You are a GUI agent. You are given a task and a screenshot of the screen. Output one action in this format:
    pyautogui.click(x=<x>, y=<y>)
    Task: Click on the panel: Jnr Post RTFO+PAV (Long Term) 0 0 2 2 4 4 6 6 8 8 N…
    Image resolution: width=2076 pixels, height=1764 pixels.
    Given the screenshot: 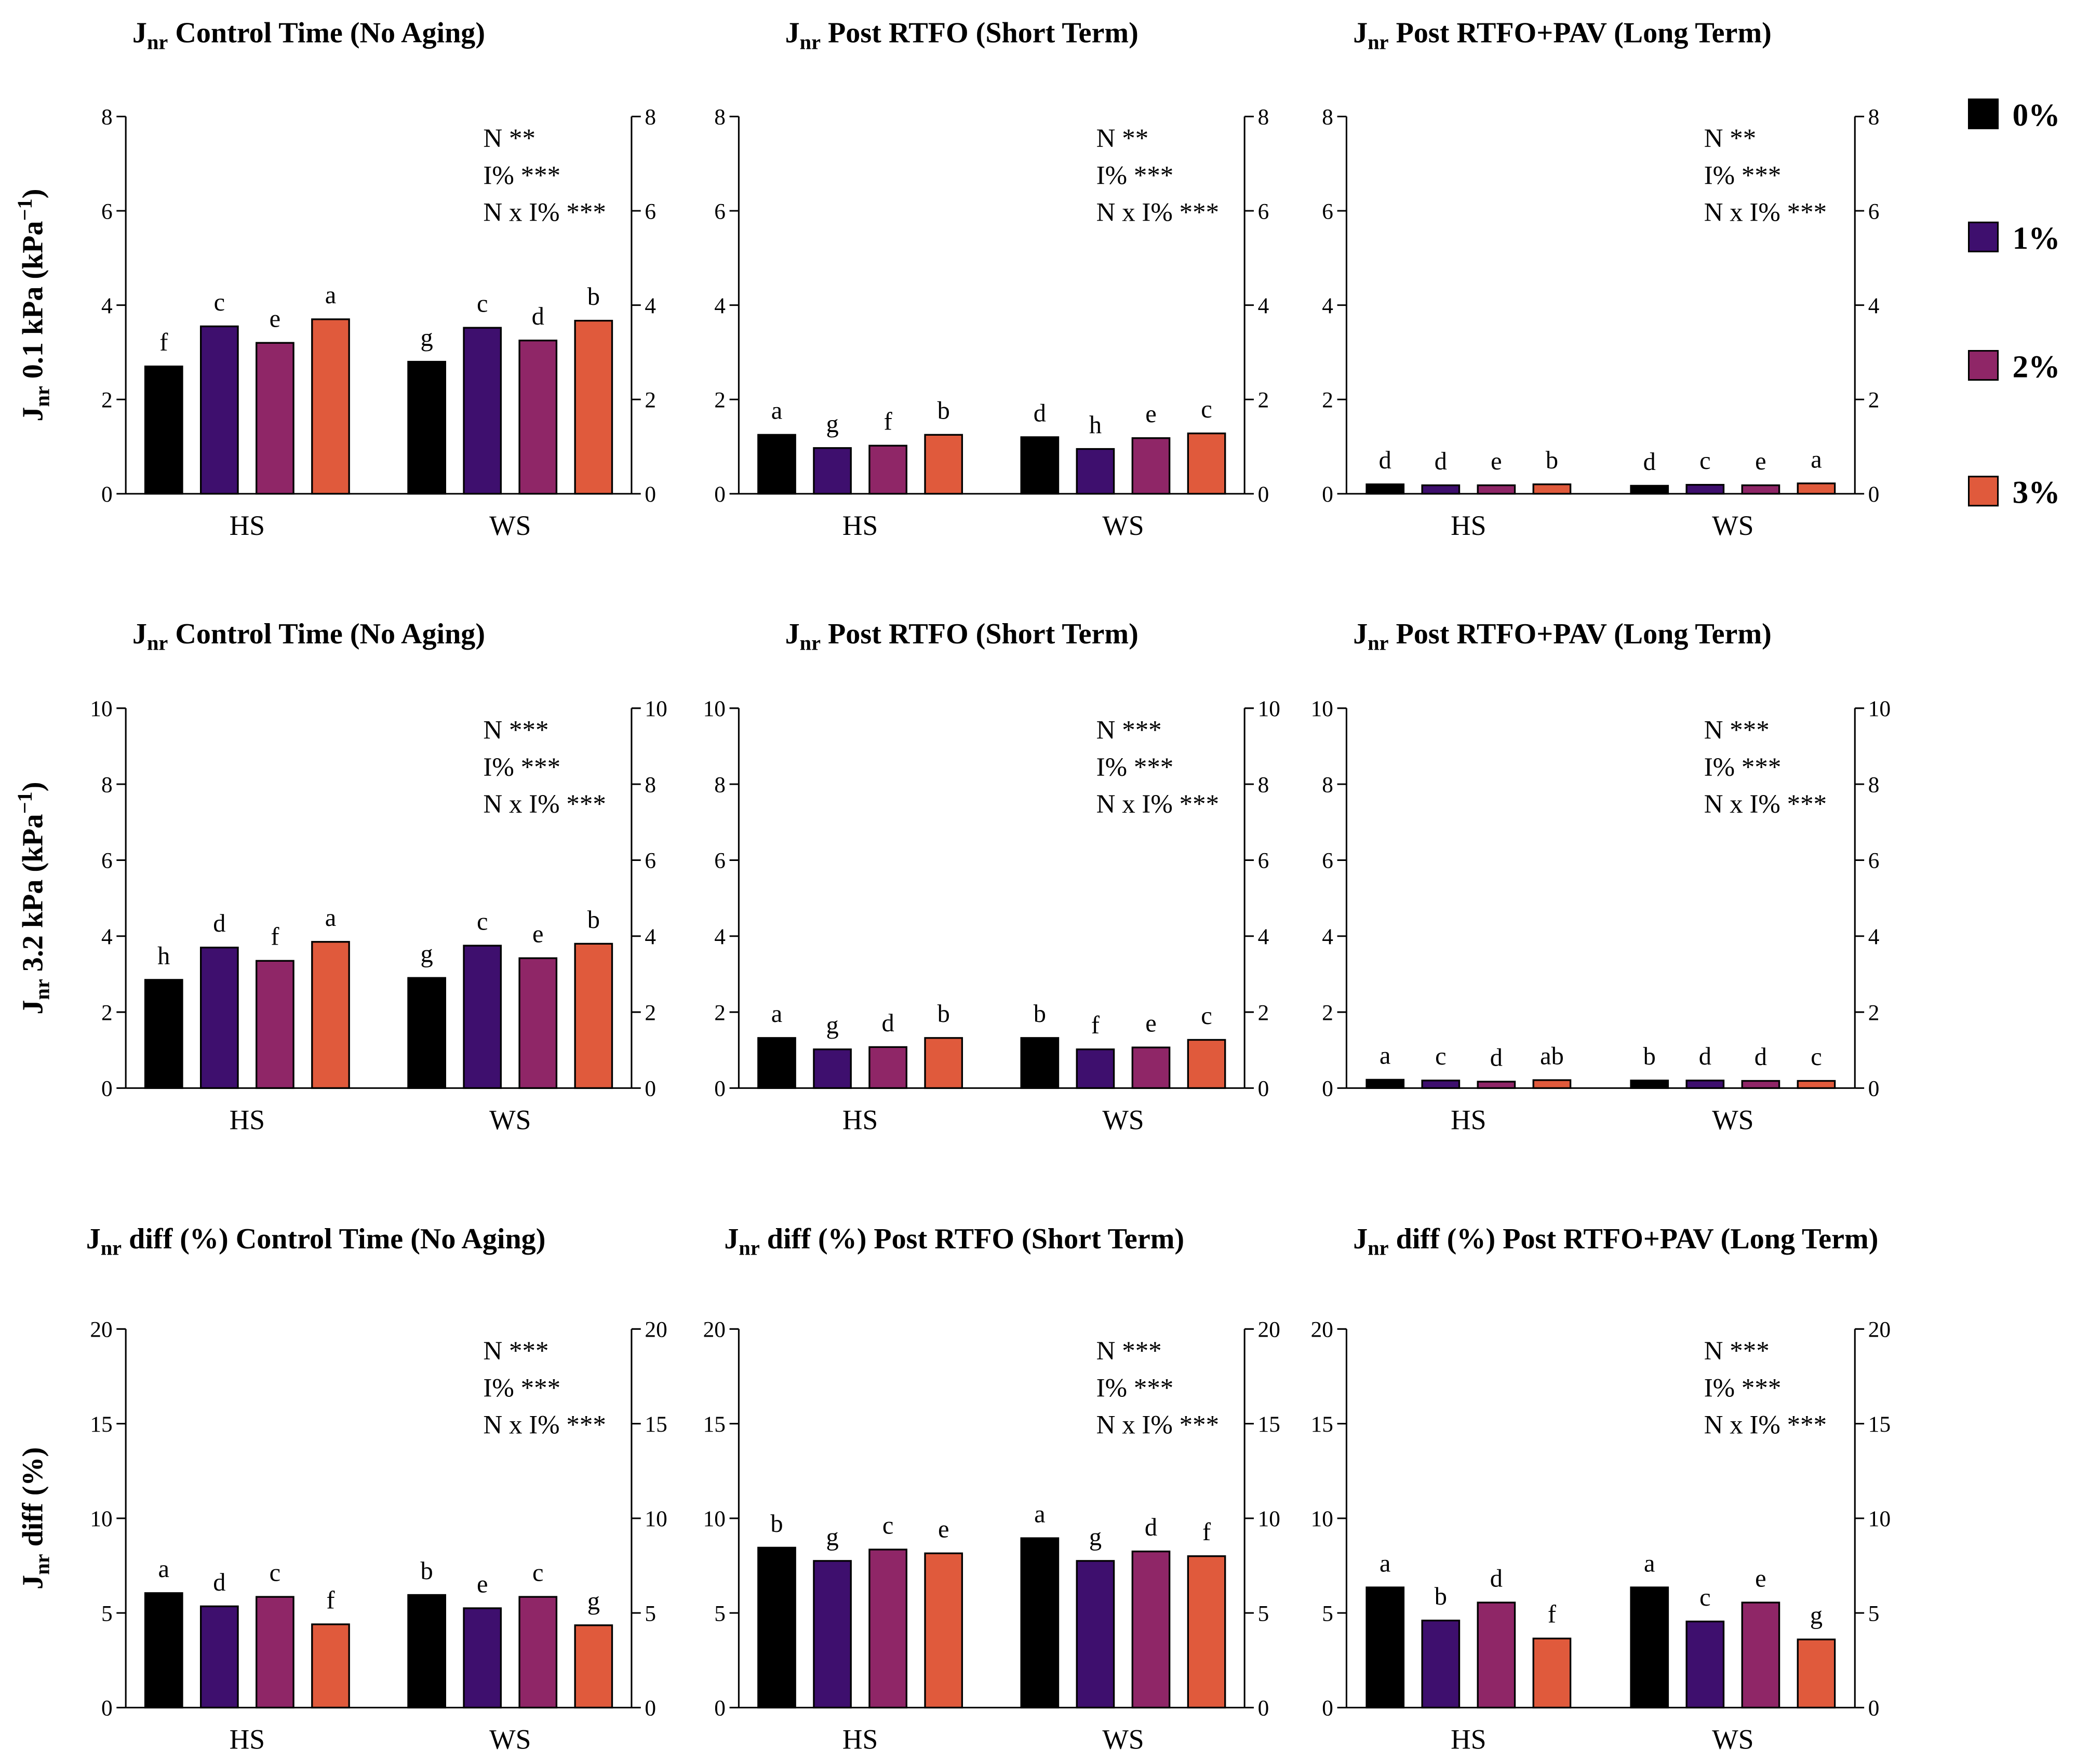 What is the action you would take?
    pyautogui.click(x=1601, y=279)
    